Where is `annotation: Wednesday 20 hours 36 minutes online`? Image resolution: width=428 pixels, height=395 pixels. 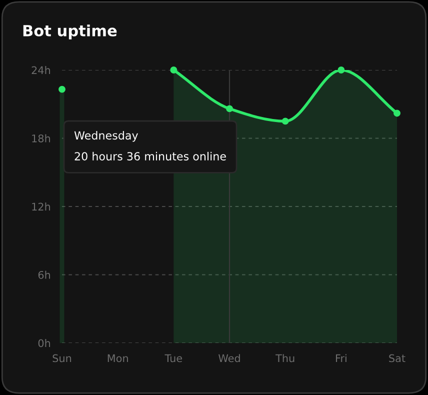 annotation: Wednesday 20 hours 36 minutes online is located at coordinates (150, 145).